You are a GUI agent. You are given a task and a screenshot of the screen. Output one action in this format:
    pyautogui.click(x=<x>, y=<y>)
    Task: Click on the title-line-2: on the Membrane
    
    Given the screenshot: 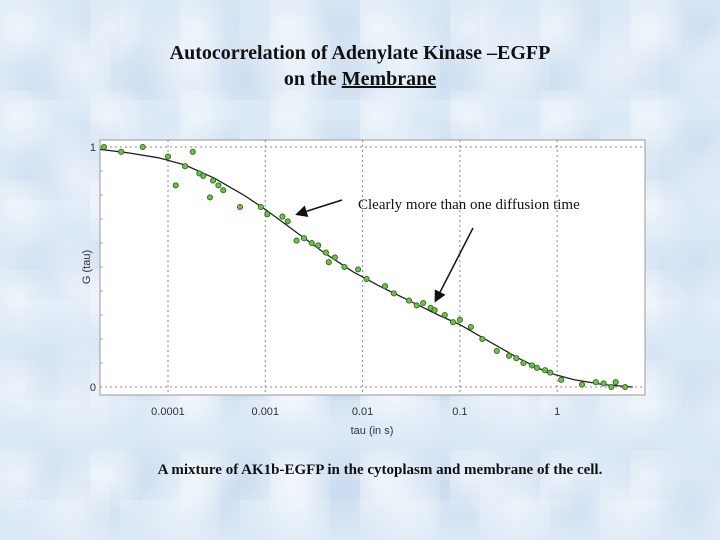 What is the action you would take?
    pyautogui.click(x=360, y=79)
    